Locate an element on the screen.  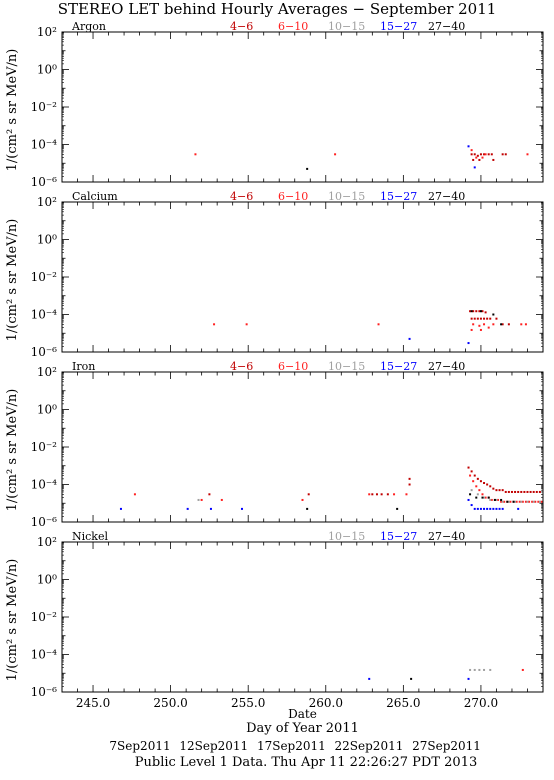
x-tick-label: 265.0 is located at coordinates (403, 703).